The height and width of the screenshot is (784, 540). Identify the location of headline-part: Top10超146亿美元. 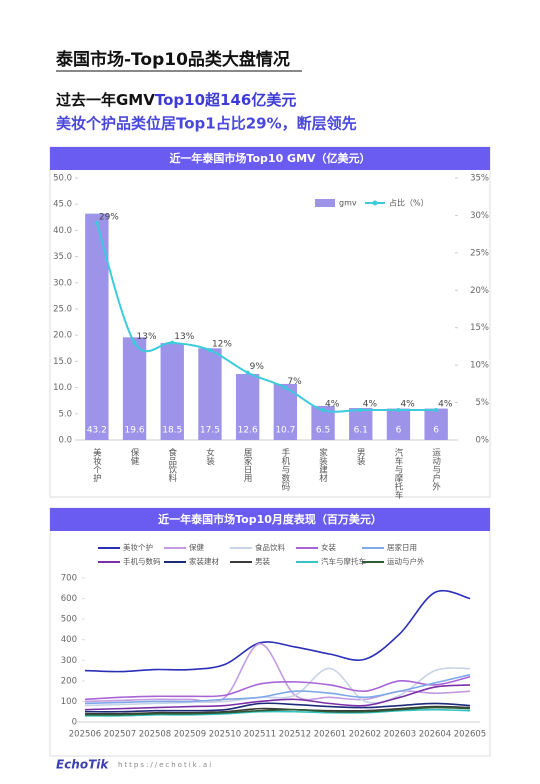
(225, 100).